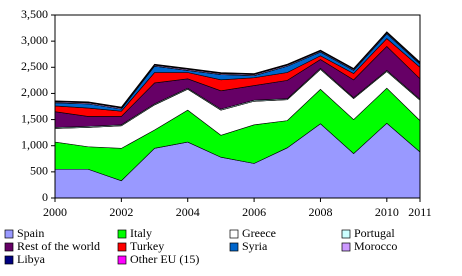  Describe the element at coordinates (374, 233) in the screenshot. I see `legend-label: Portugal` at that location.